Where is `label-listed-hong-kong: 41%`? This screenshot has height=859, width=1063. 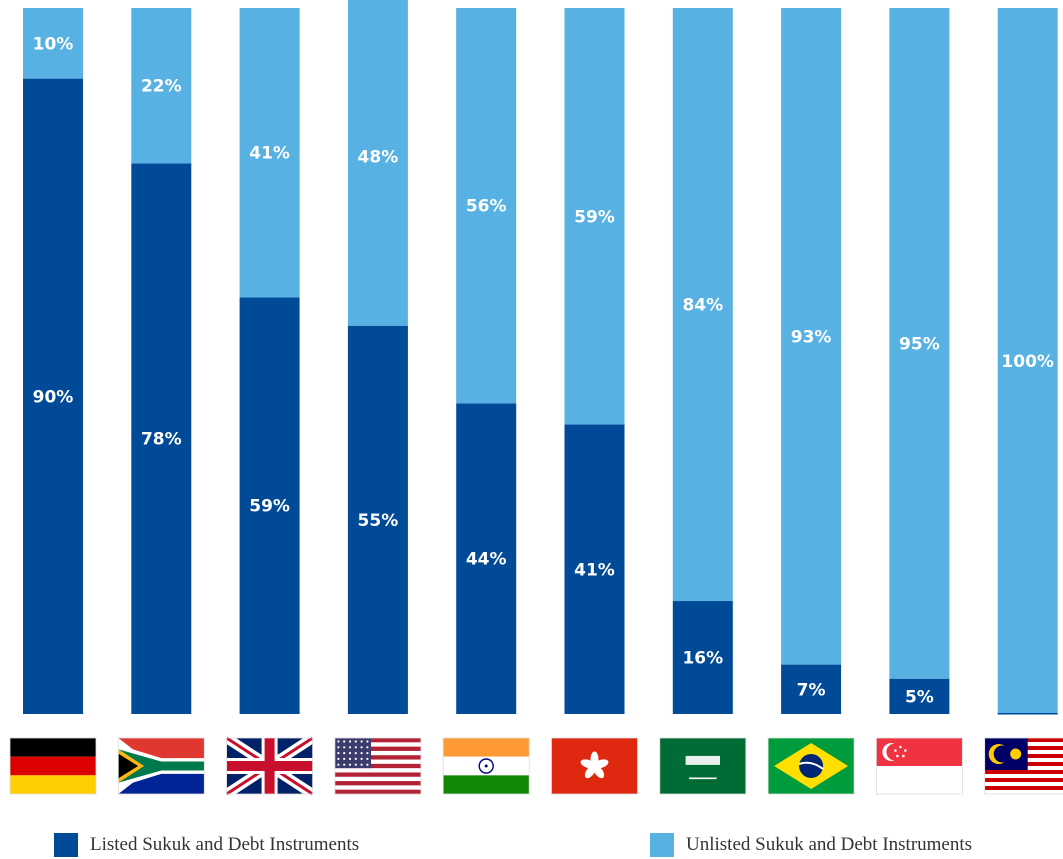
label-listed-hong-kong: 41% is located at coordinates (594, 570).